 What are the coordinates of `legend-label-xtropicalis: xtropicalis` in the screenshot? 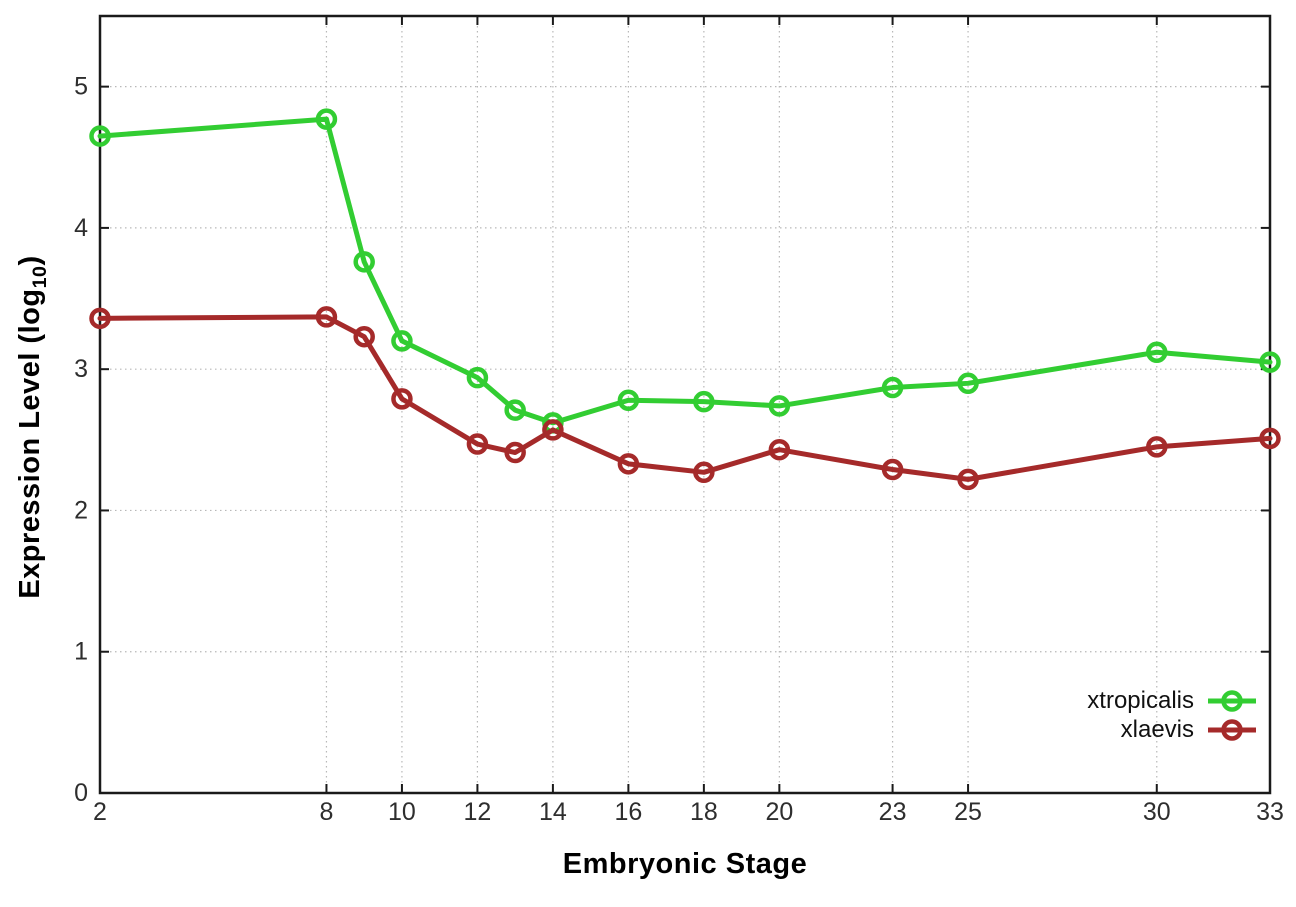 It's located at (1140, 700).